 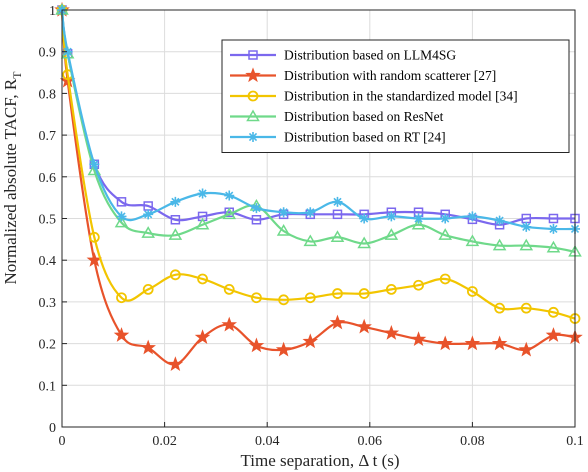 What do you see at coordinates (62, 441) in the screenshot?
I see `x-tick-label: 0` at bounding box center [62, 441].